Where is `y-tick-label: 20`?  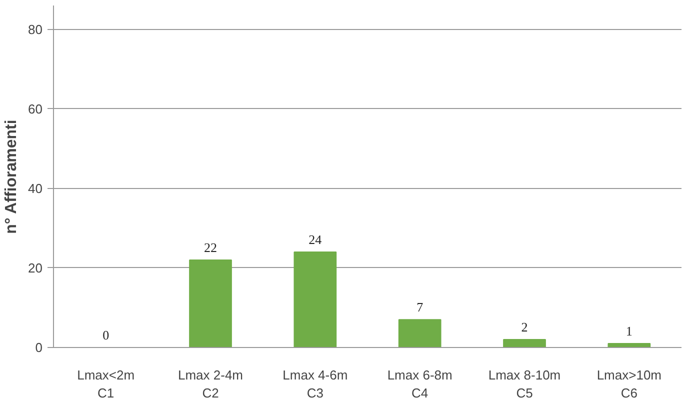 y-tick-label: 20 is located at coordinates (35, 268).